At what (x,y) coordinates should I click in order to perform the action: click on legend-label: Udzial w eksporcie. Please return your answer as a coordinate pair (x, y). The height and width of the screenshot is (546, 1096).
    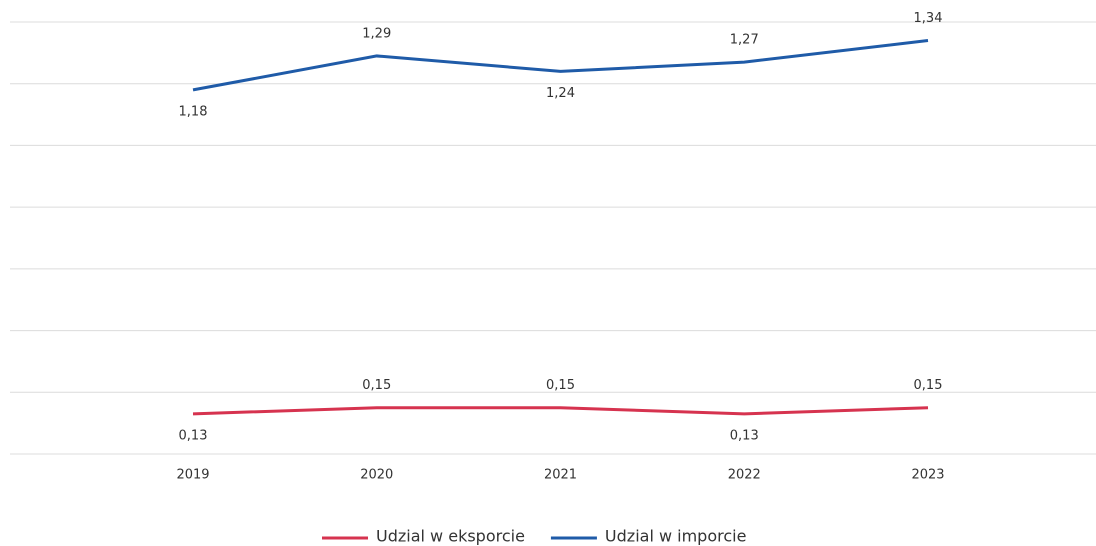
    Looking at the image, I should click on (450, 536).